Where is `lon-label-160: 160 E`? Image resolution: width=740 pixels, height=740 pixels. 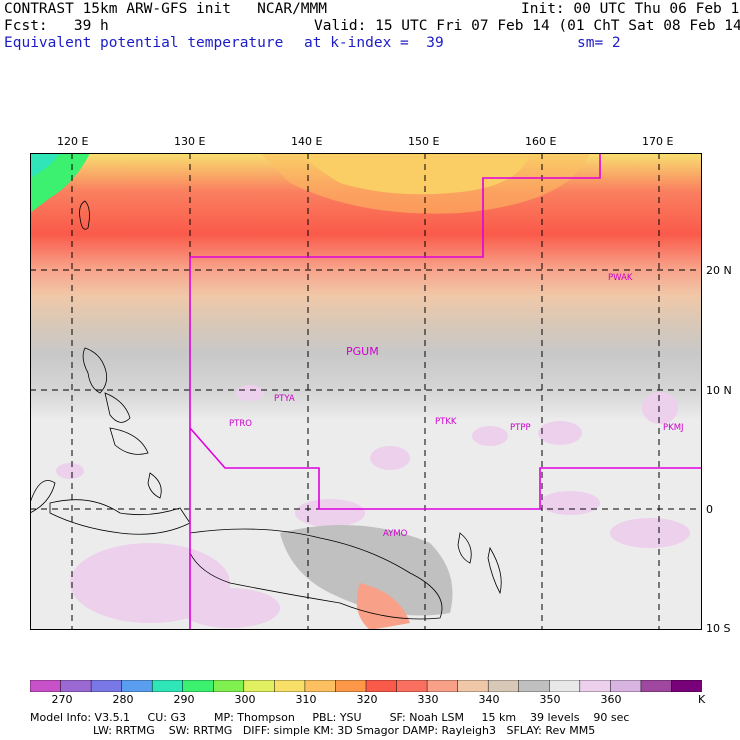 lon-label-160: 160 E is located at coordinates (541, 141).